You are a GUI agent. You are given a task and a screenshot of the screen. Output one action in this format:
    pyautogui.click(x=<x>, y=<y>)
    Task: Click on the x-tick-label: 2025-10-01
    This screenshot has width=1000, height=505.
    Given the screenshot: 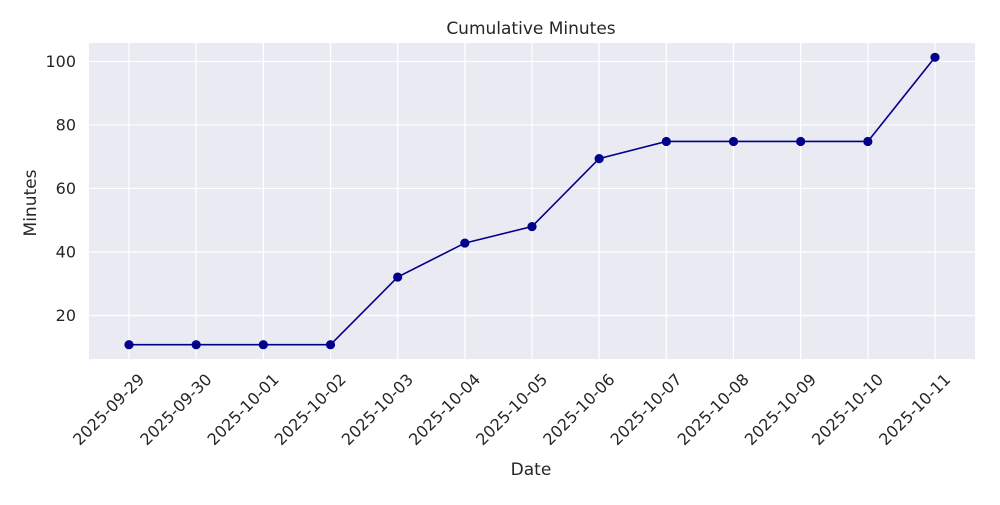 What is the action you would take?
    pyautogui.click(x=242, y=409)
    